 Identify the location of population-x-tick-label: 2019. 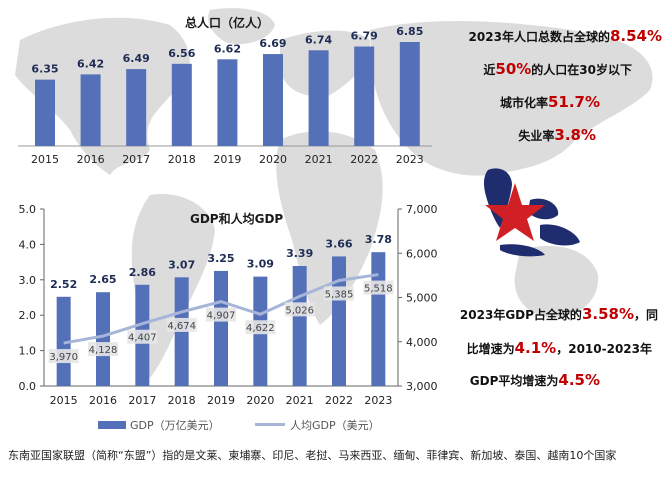
(227, 159).